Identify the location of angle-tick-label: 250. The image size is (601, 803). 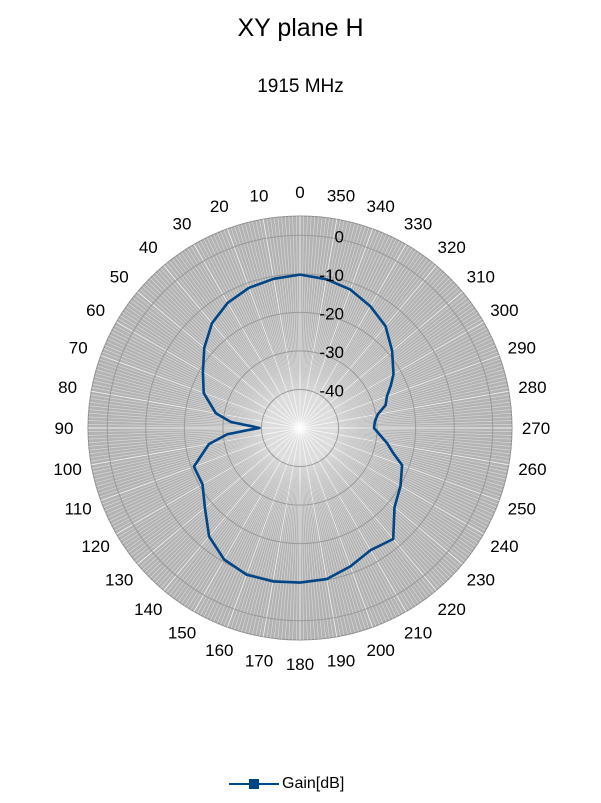
(522, 509).